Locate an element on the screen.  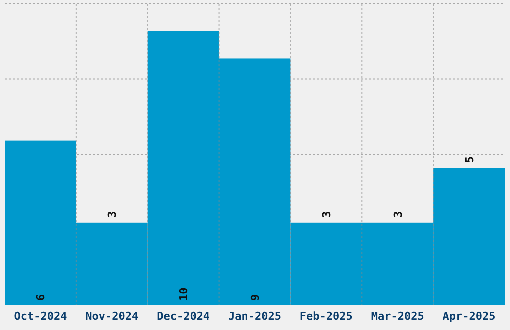
data-label: 6 is located at coordinates (41, 297).